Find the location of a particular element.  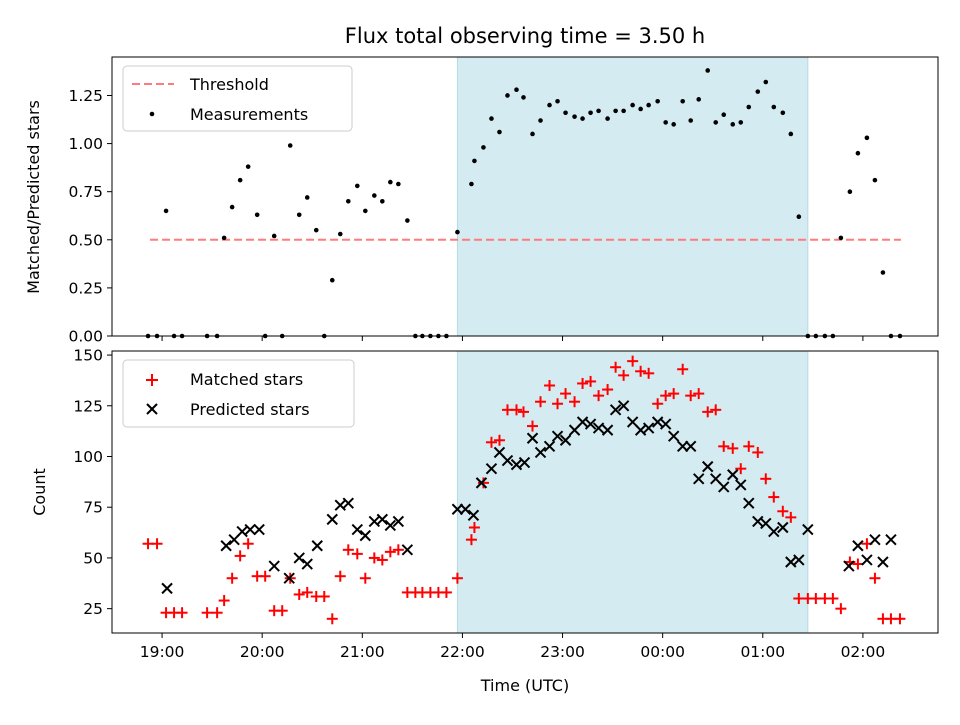

y-tick-label: 50 is located at coordinates (93, 558).